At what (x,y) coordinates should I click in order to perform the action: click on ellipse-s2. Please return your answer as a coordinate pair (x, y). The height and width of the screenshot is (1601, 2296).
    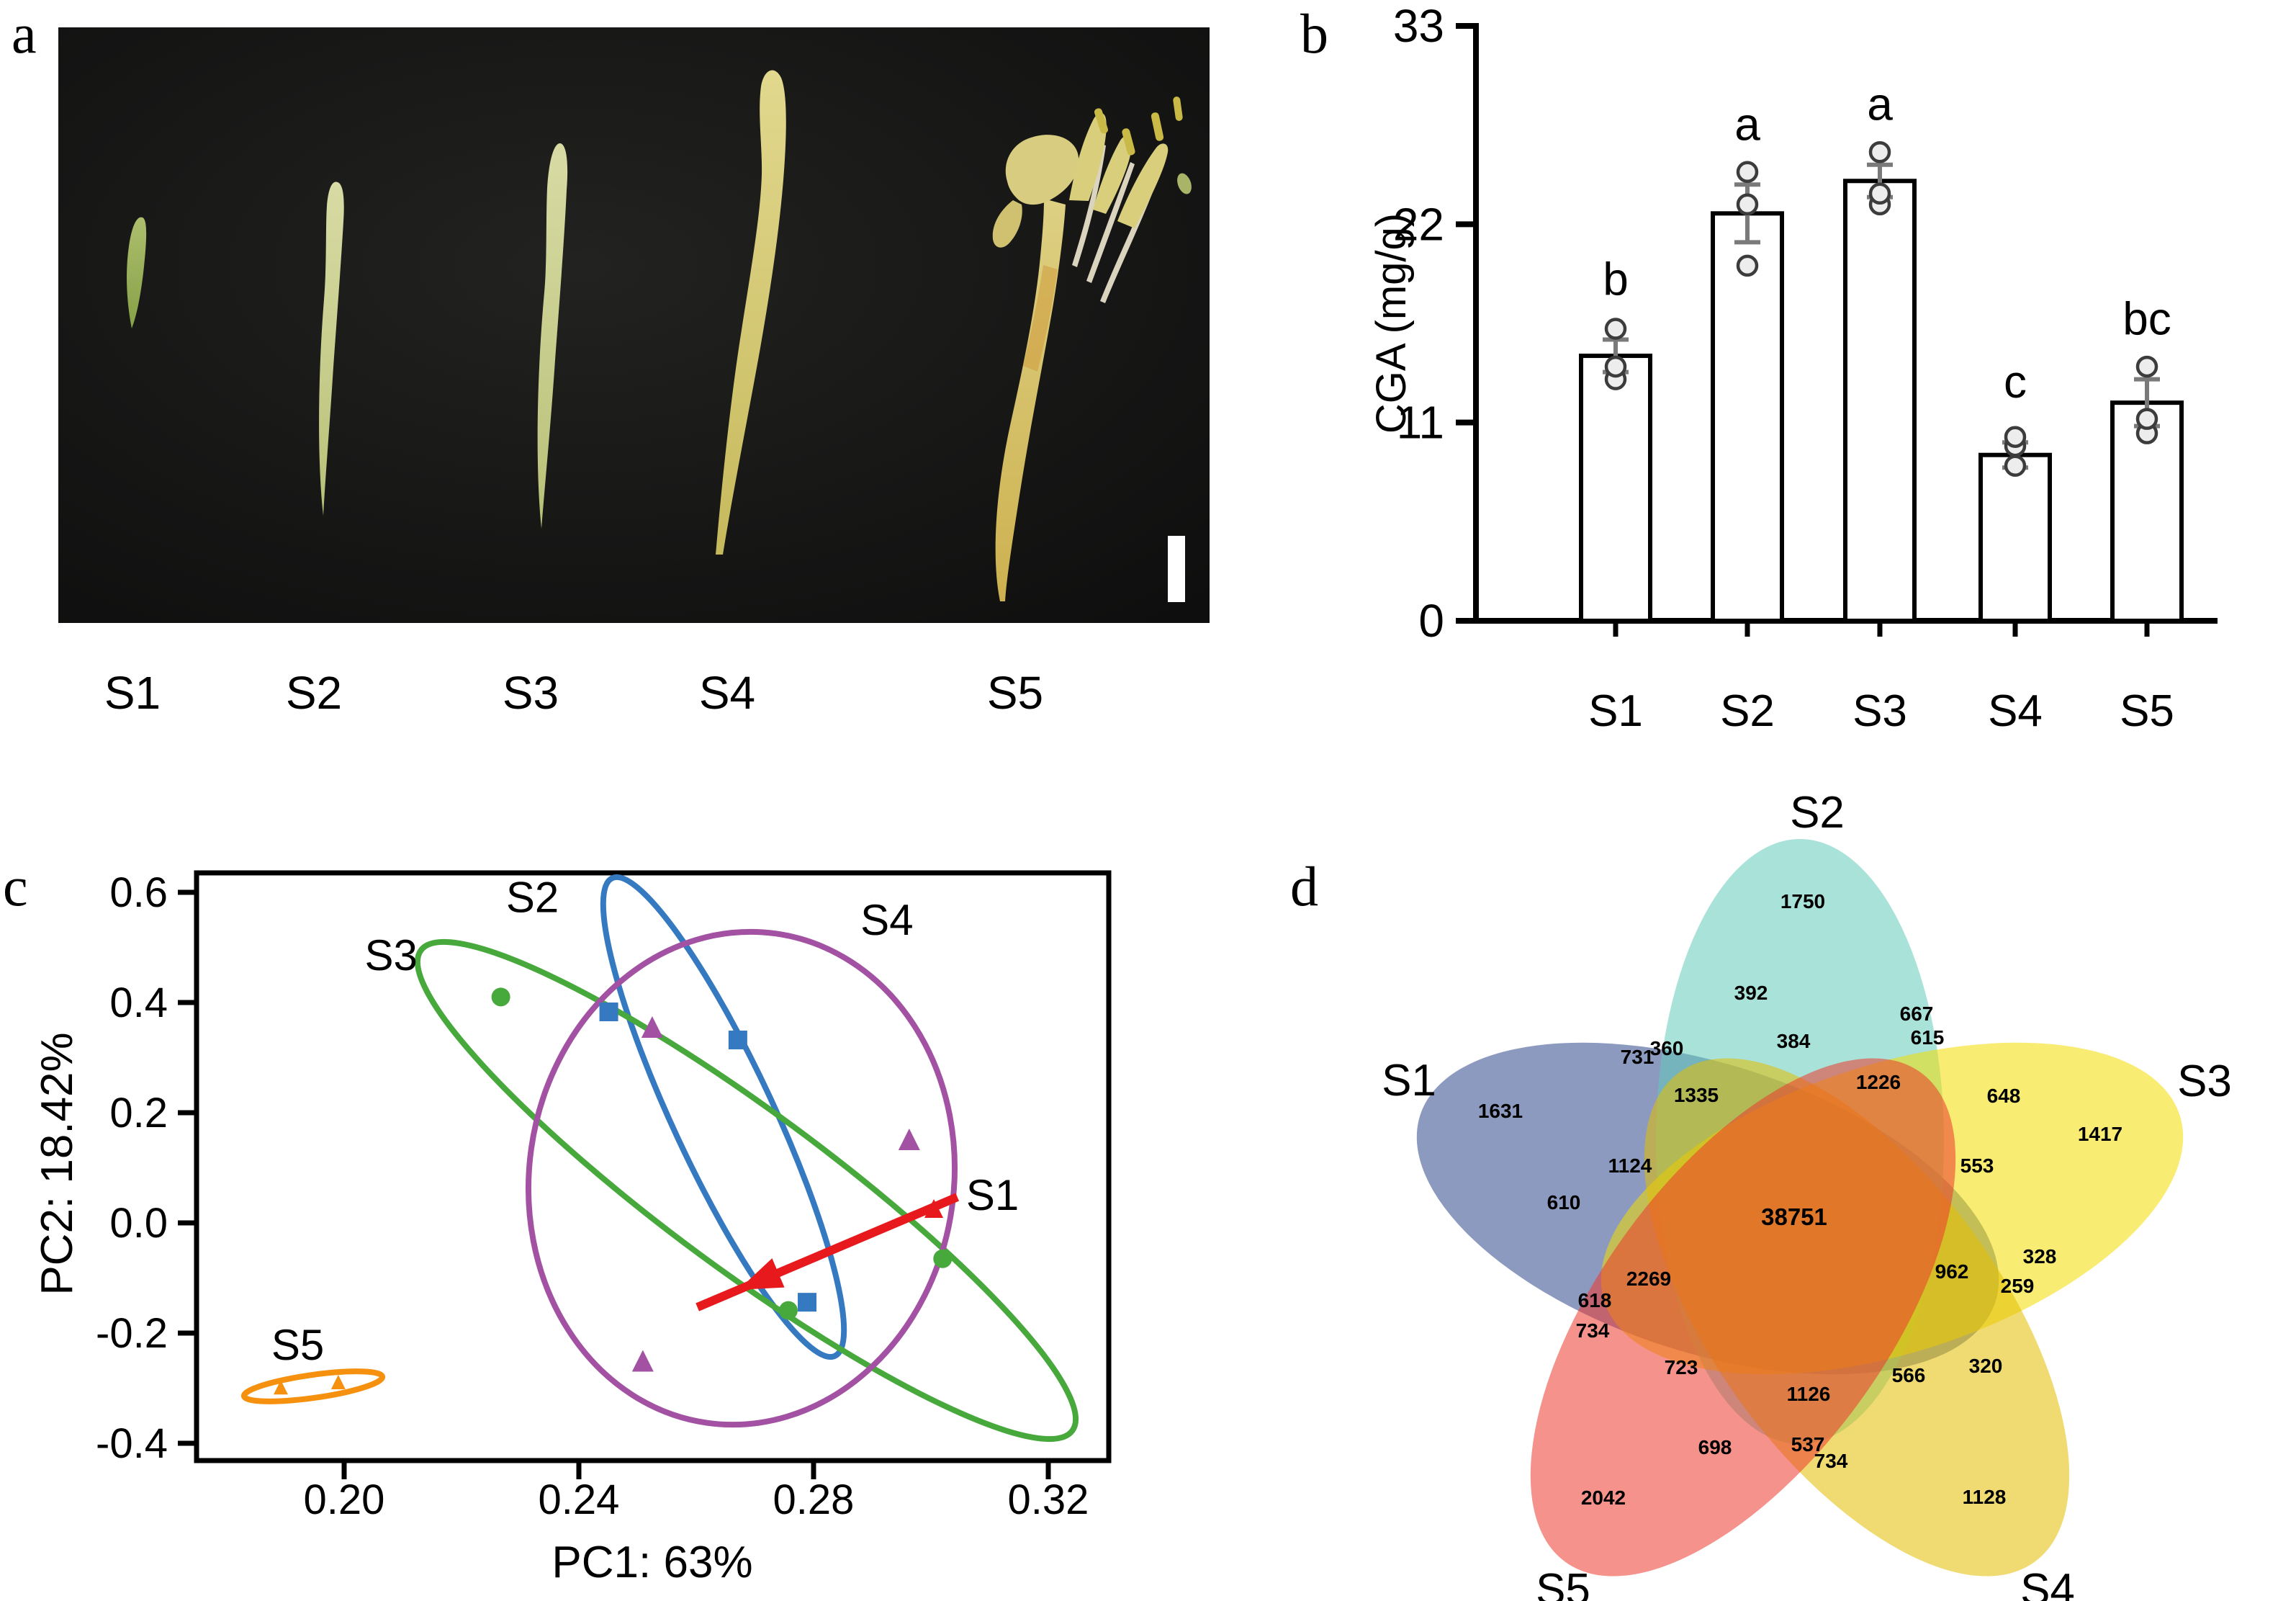
    Looking at the image, I should click on (724, 1117).